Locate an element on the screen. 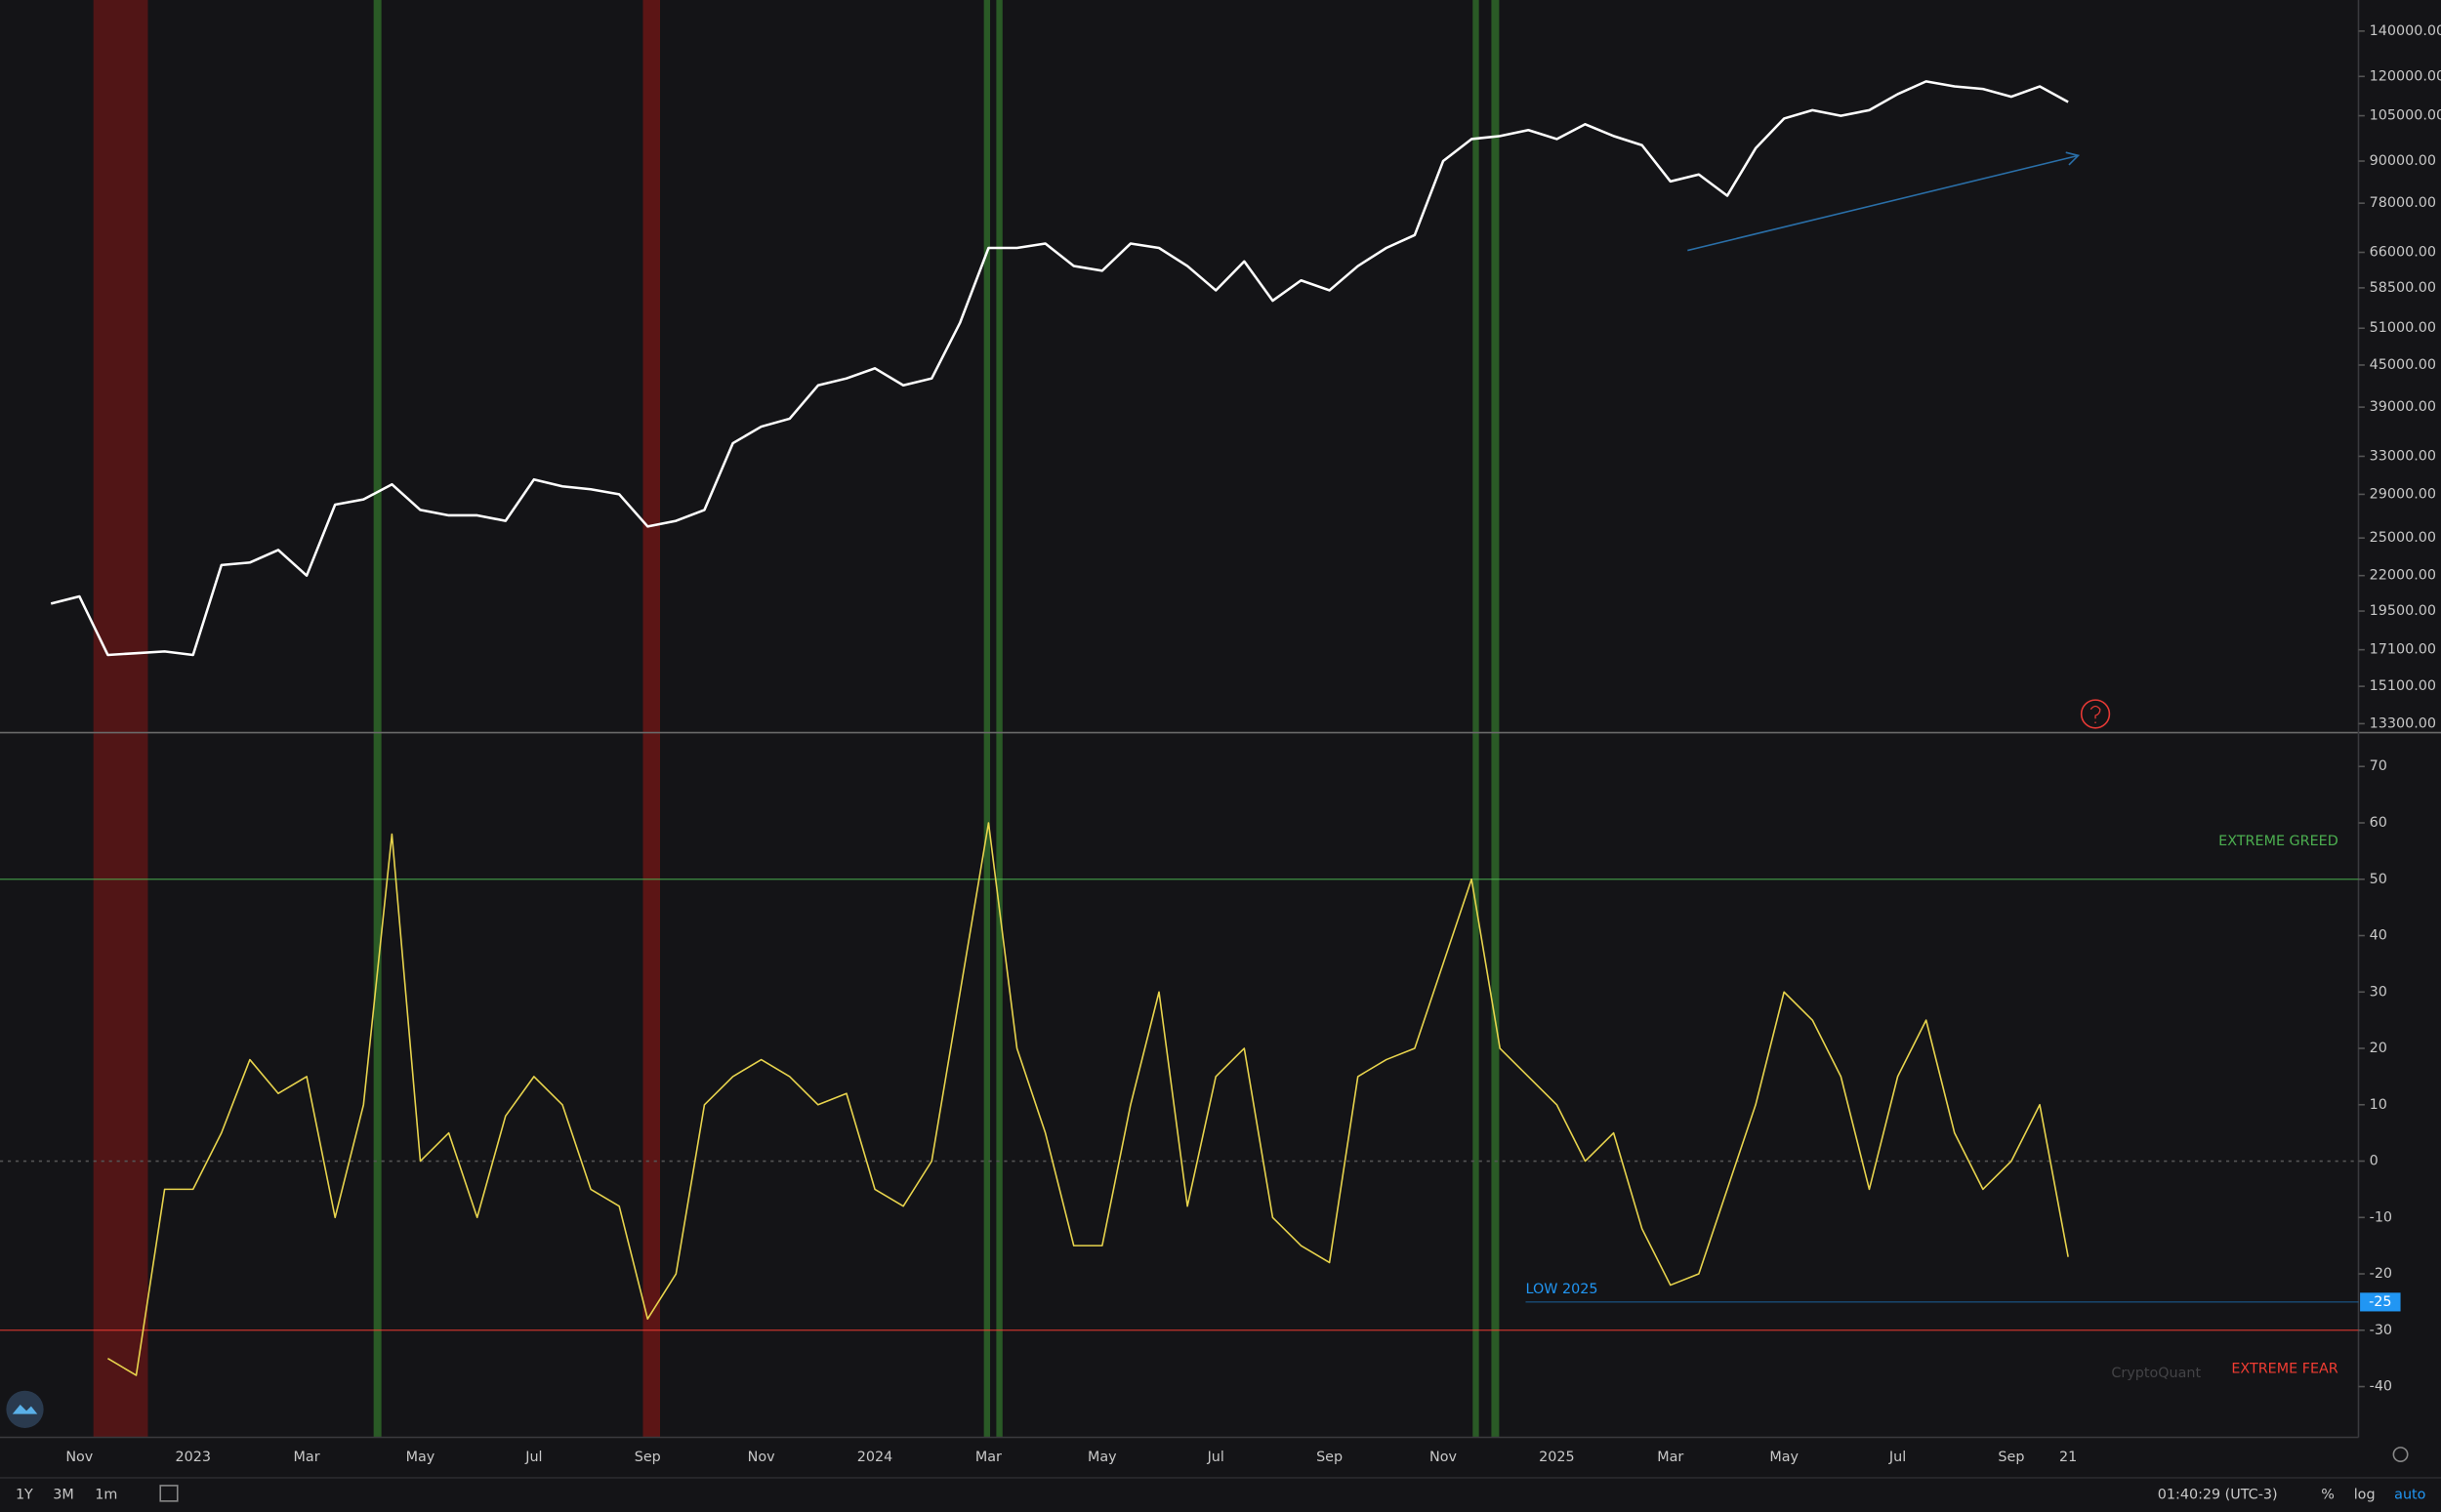 This screenshot has height=1512, width=2441. y-tick-label: 105000.00 is located at coordinates (2406, 116).